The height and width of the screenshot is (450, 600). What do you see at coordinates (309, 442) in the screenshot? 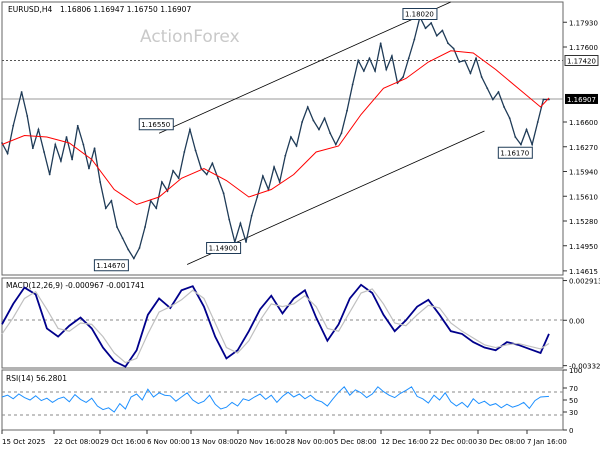
I see `x-tick-label-6: 28 Nov 00:00` at bounding box center [309, 442].